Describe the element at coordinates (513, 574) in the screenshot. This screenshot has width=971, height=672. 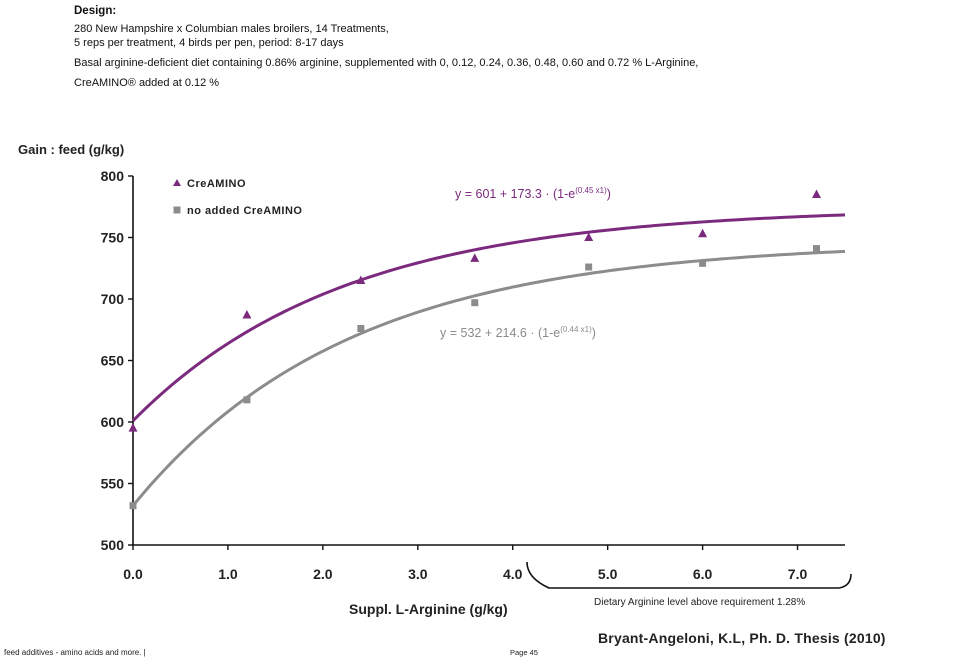
I see `x-tick-label: 4.0` at that location.